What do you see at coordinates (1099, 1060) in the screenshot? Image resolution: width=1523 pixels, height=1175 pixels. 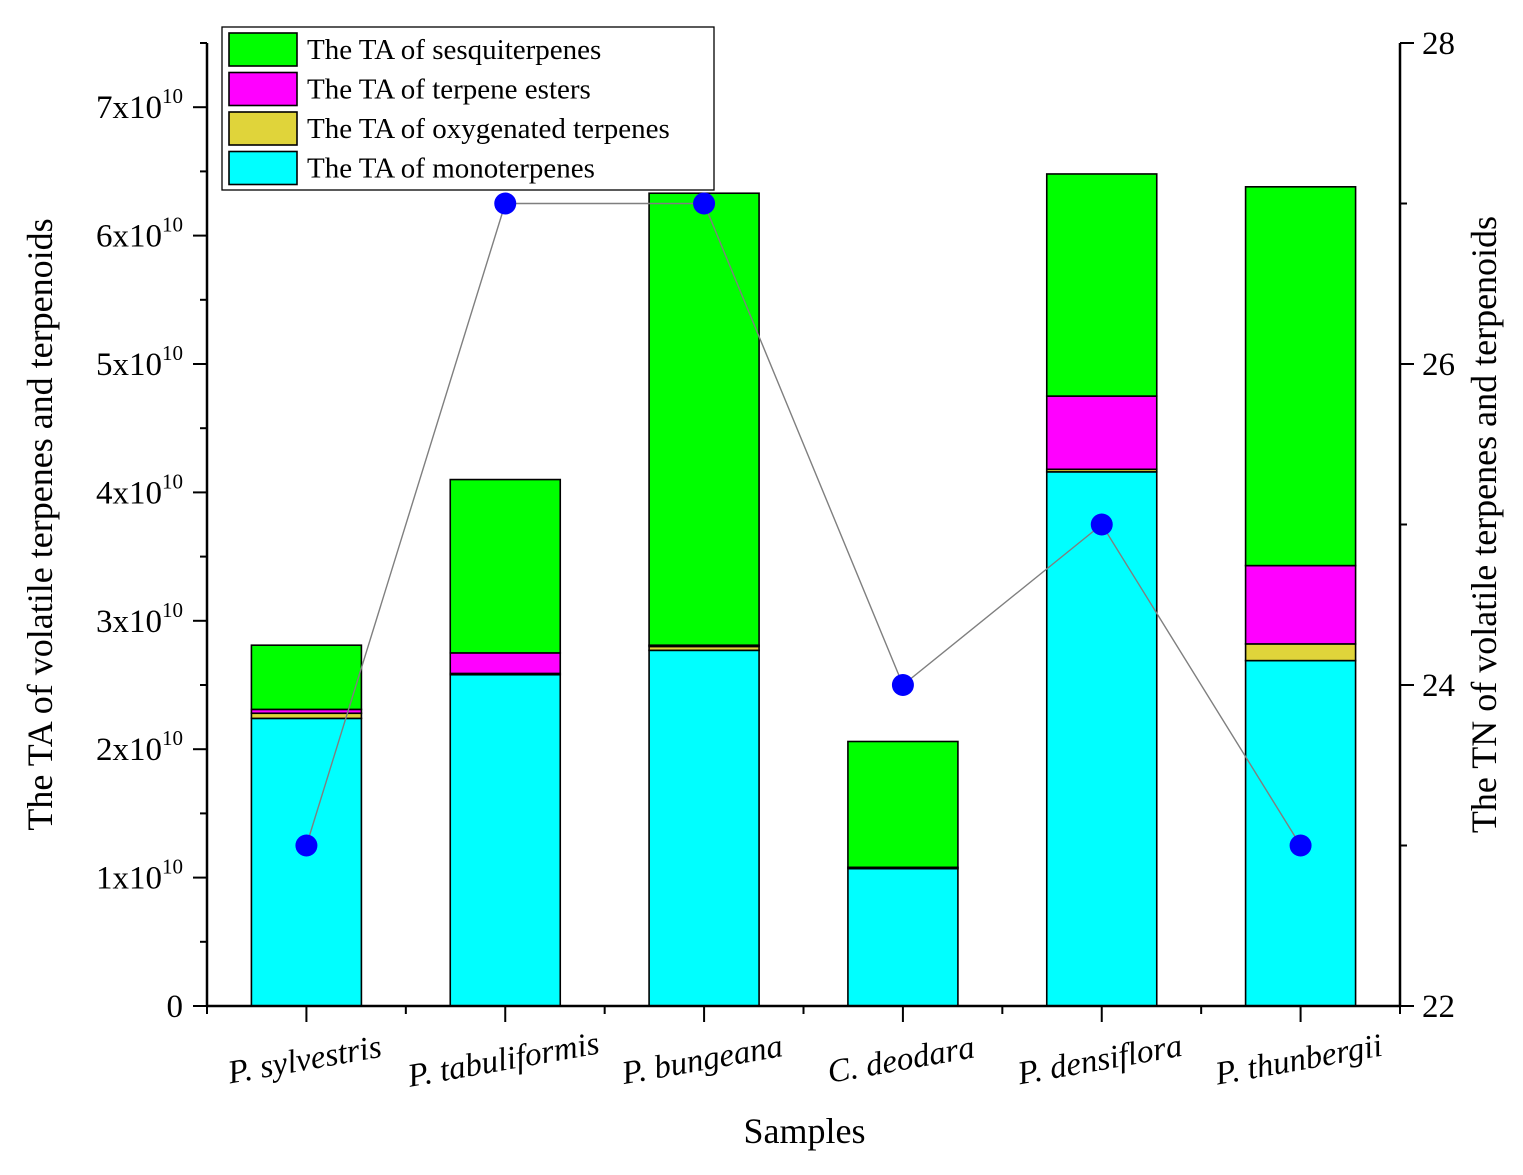 I see `x-tick-label: P. densiflora` at bounding box center [1099, 1060].